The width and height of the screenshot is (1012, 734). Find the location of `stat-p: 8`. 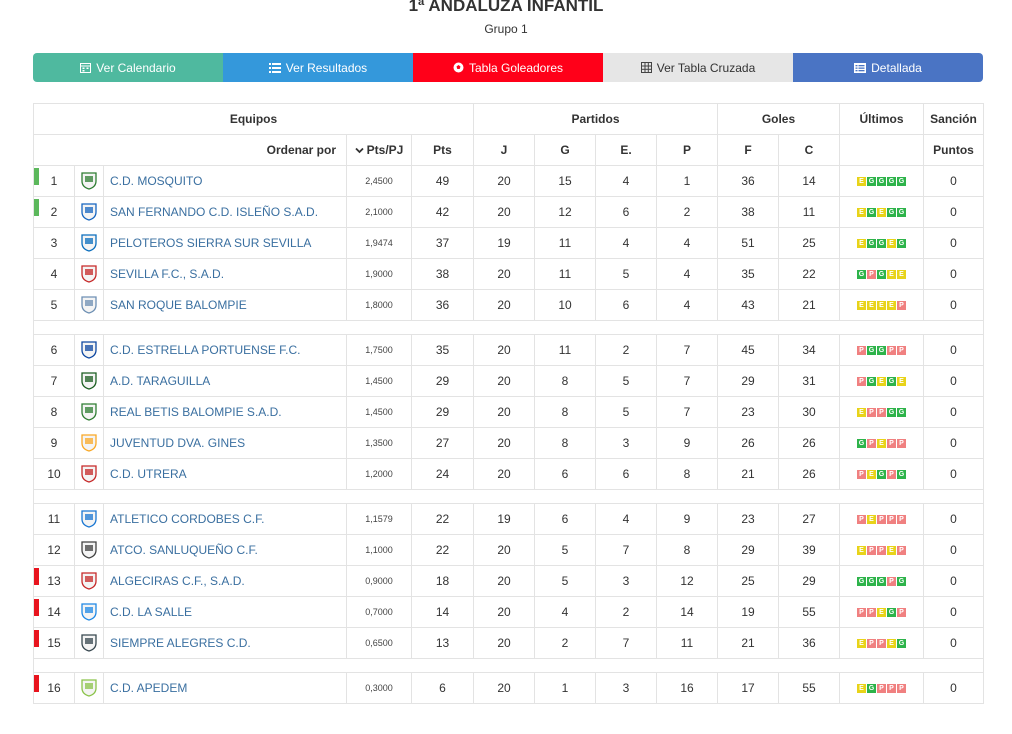

stat-p: 8 is located at coordinates (687, 550).